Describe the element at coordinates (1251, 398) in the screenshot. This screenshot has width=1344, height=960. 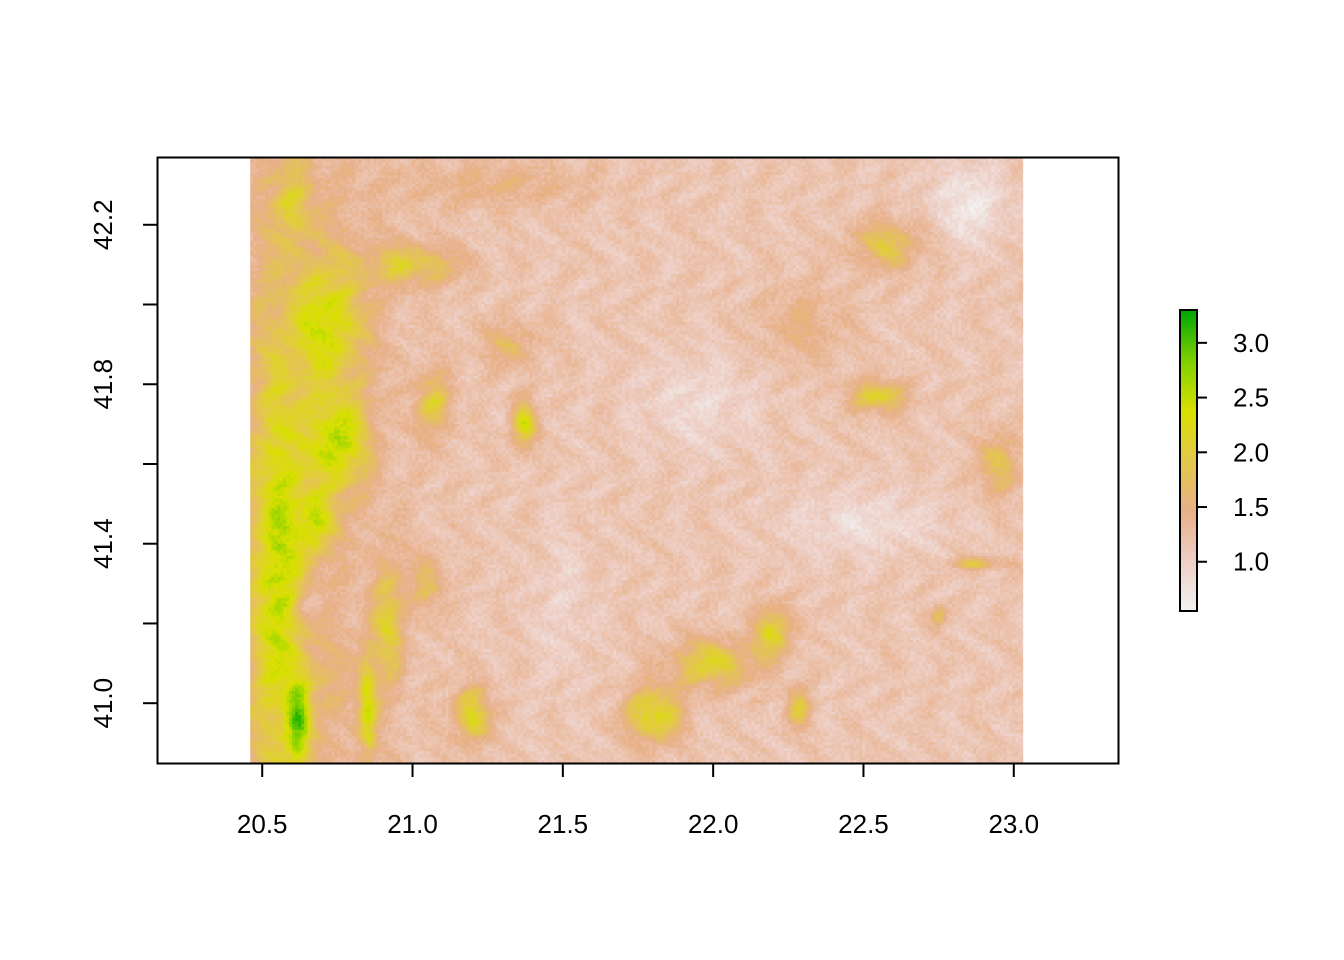
I see `colorbar-tick-label: 2.5` at that location.